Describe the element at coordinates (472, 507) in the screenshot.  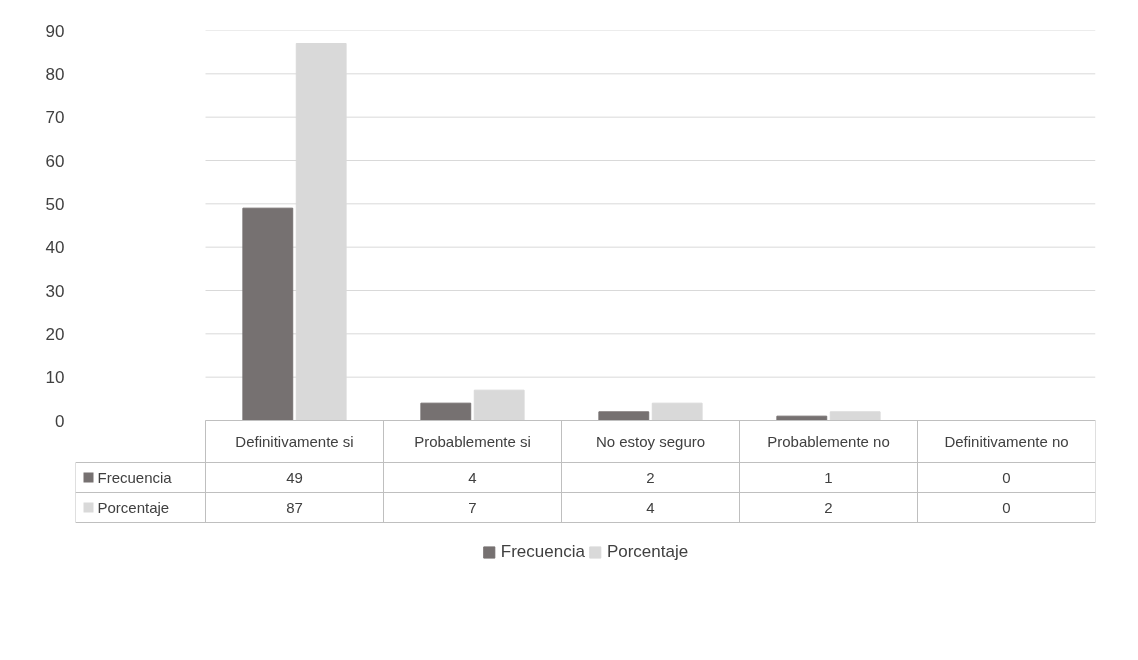
I see `data-label: 7` at that location.